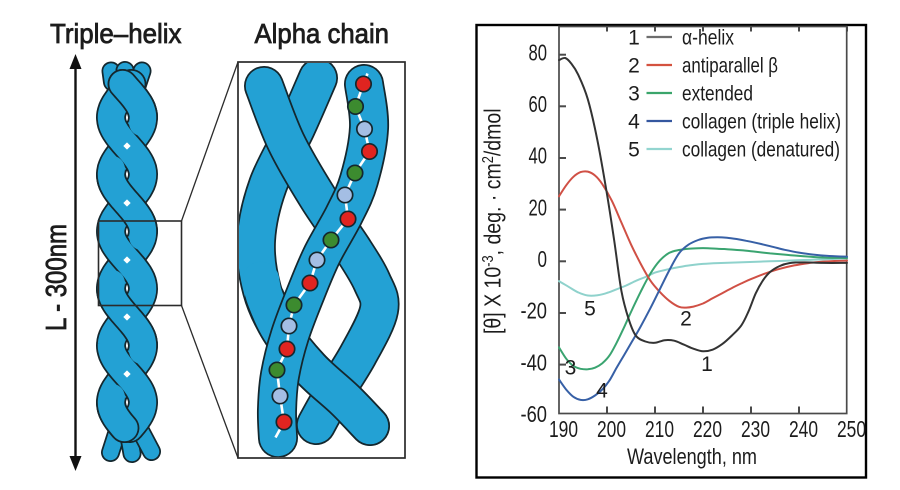 The height and width of the screenshot is (490, 900). Describe the element at coordinates (761, 150) in the screenshot. I see `svg-text: collagen (denatured)` at that location.